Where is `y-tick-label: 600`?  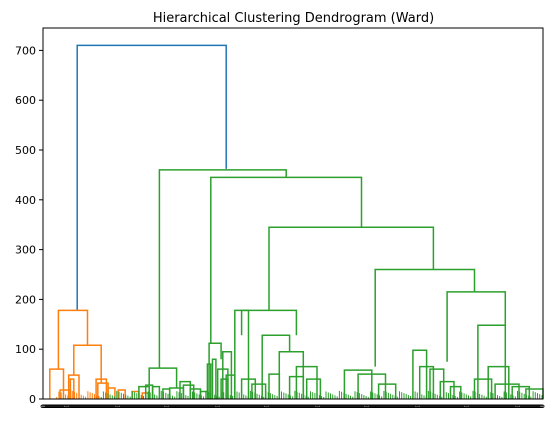
y-tick-label: 600 is located at coordinates (25, 100).